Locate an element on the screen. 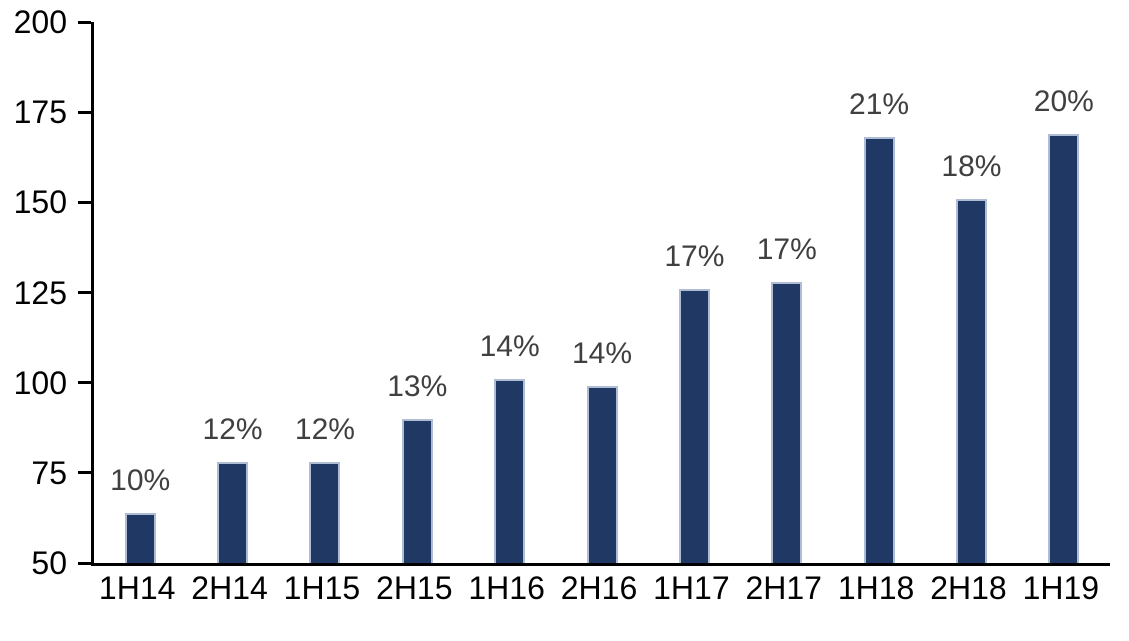 The width and height of the screenshot is (1129, 641). x-axis-category-label: 2H14 is located at coordinates (229, 588).